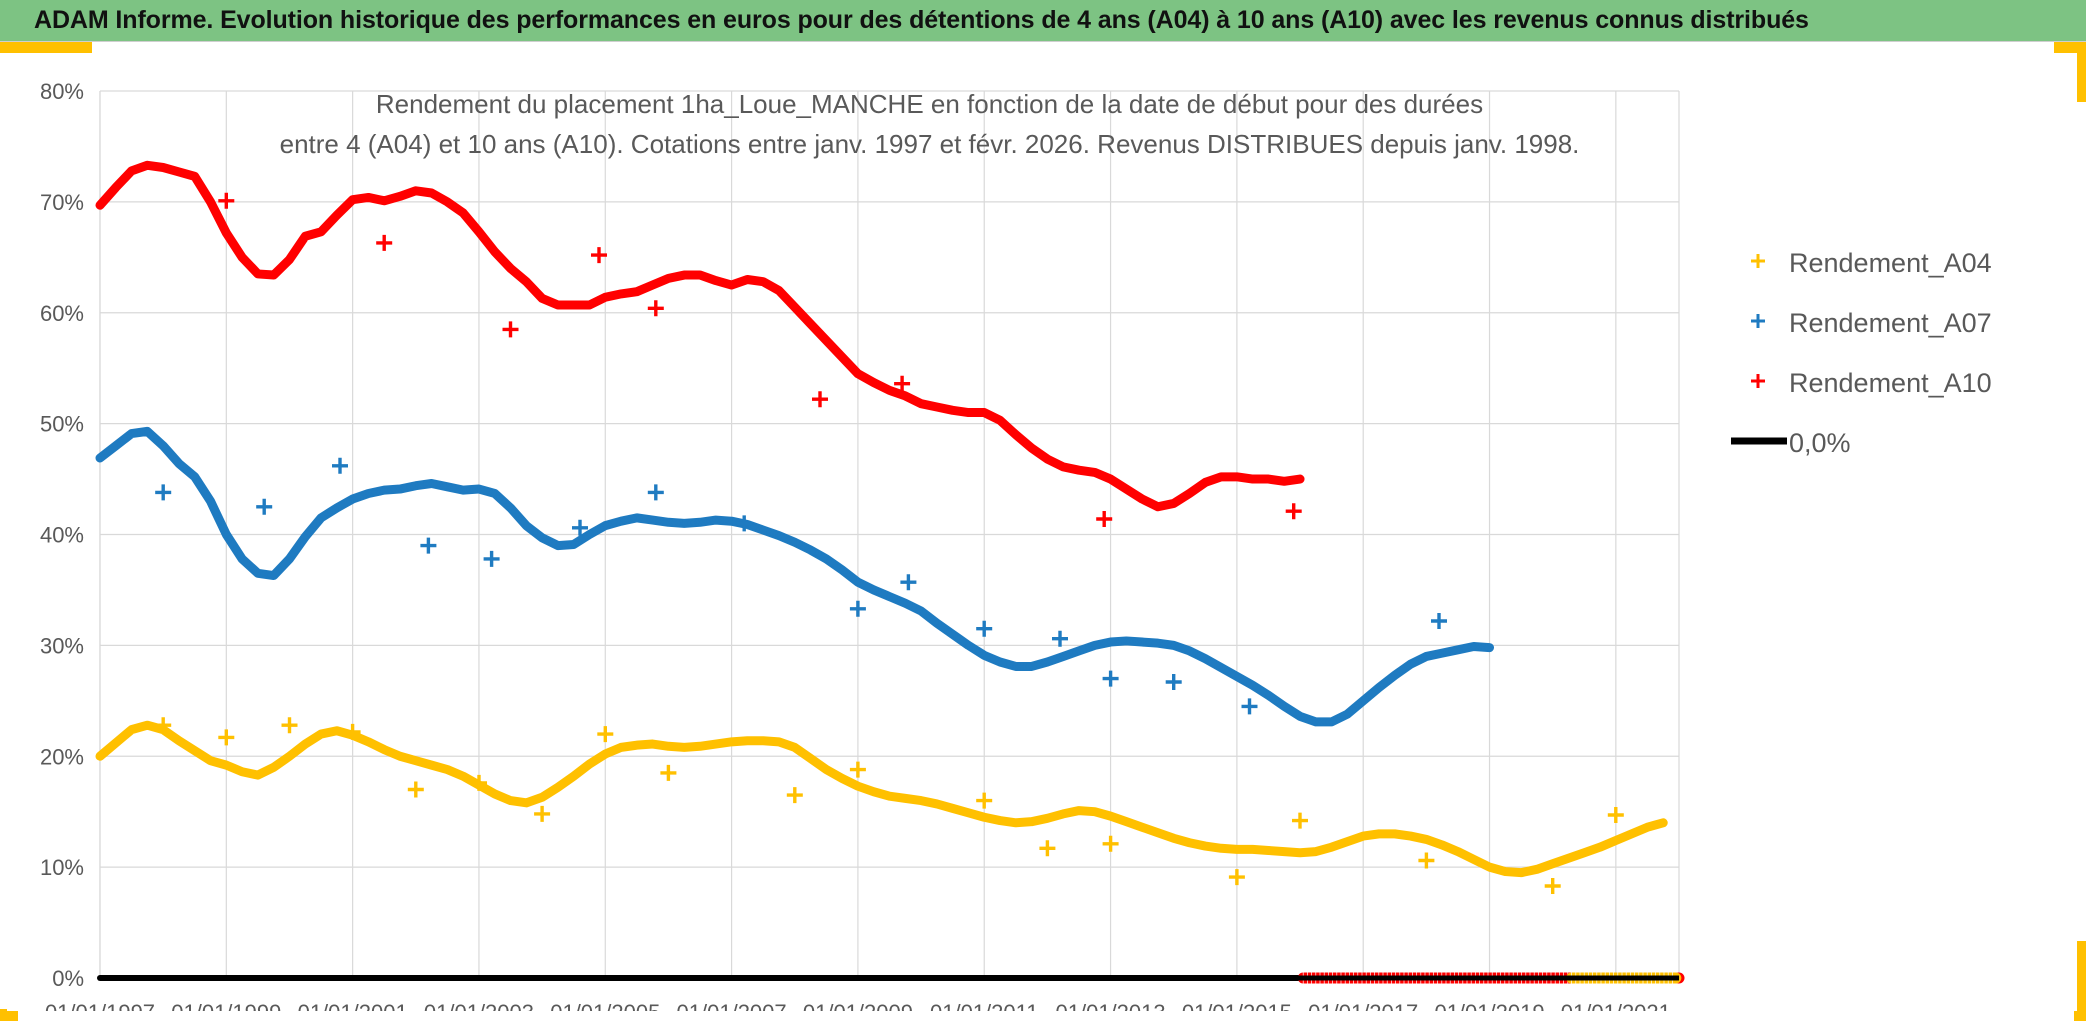  I want to click on y-axis-tick-label: 50%, so click(62, 424).